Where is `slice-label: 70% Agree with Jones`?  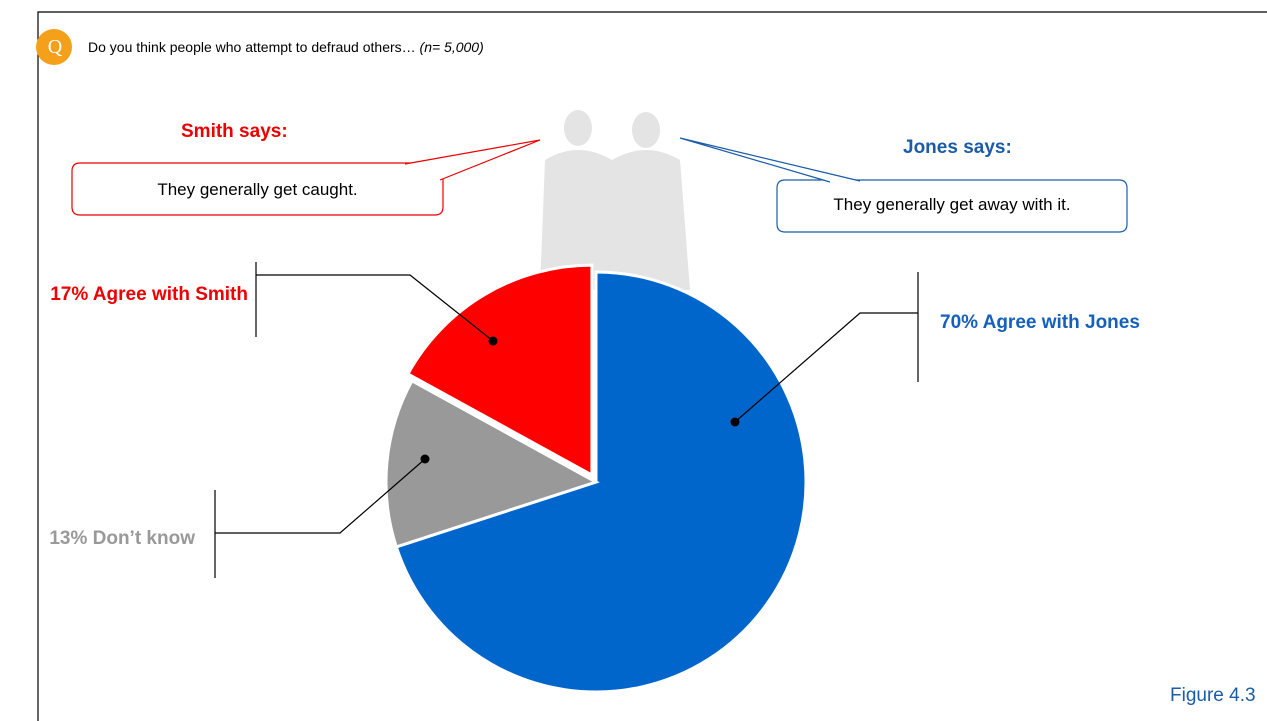 slice-label: 70% Agree with Jones is located at coordinates (1040, 322).